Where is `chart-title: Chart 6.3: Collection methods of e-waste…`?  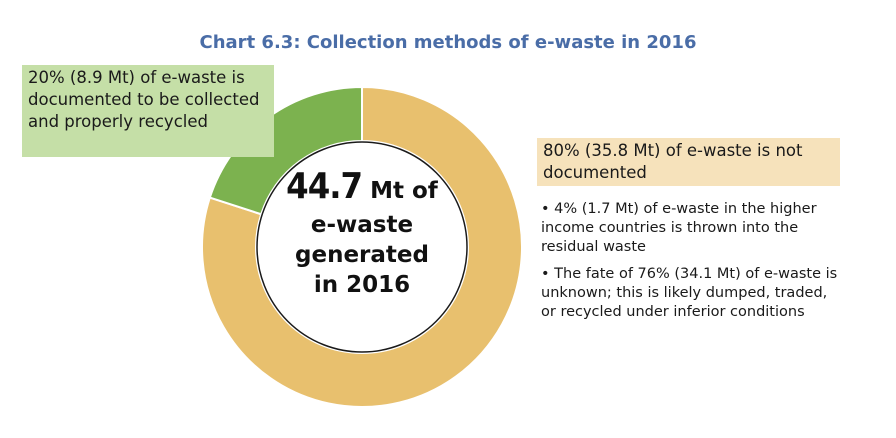
chart-title: Chart 6.3: Collection methods of e-waste… is located at coordinates (448, 42).